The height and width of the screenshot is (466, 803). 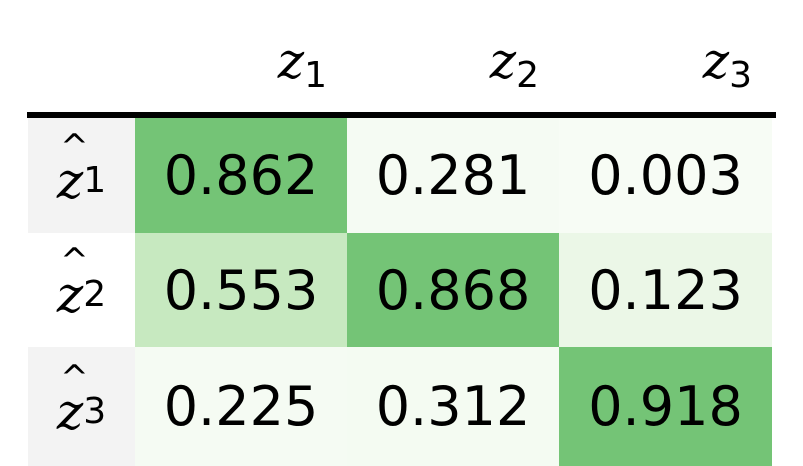 What do you see at coordinates (241, 290) in the screenshot?
I see `table-cell-r2-c1: 0.553` at bounding box center [241, 290].